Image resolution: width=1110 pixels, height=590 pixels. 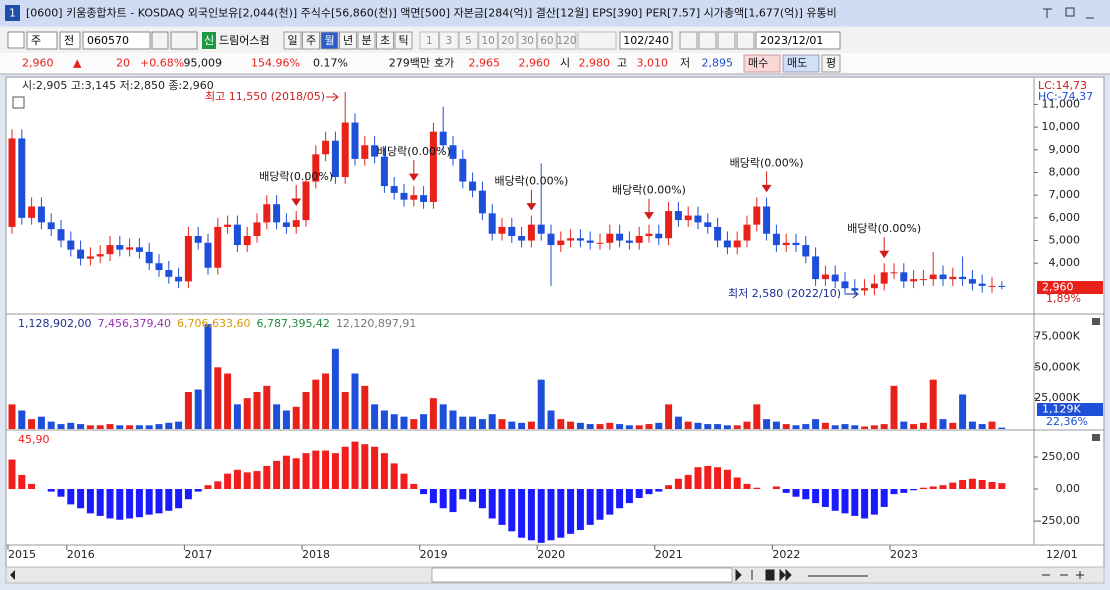 What do you see at coordinates (582, 575) in the screenshot?
I see `scroll-thumb` at bounding box center [582, 575].